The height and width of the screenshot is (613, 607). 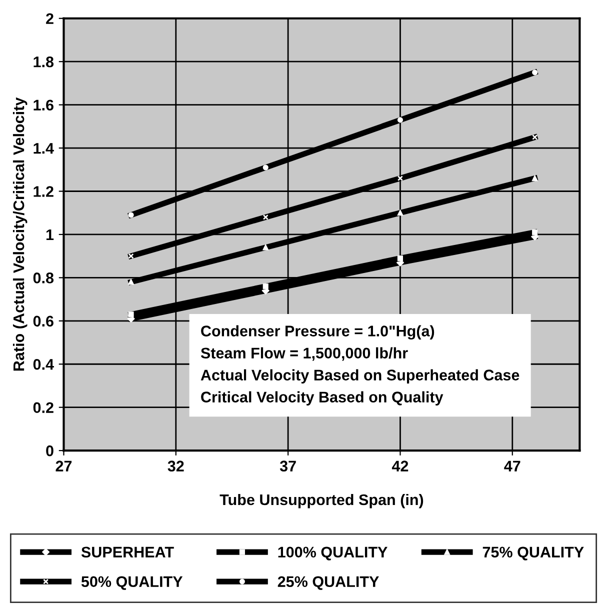 What do you see at coordinates (43, 408) in the screenshot?
I see `y-tick-label: 0.2` at bounding box center [43, 408].